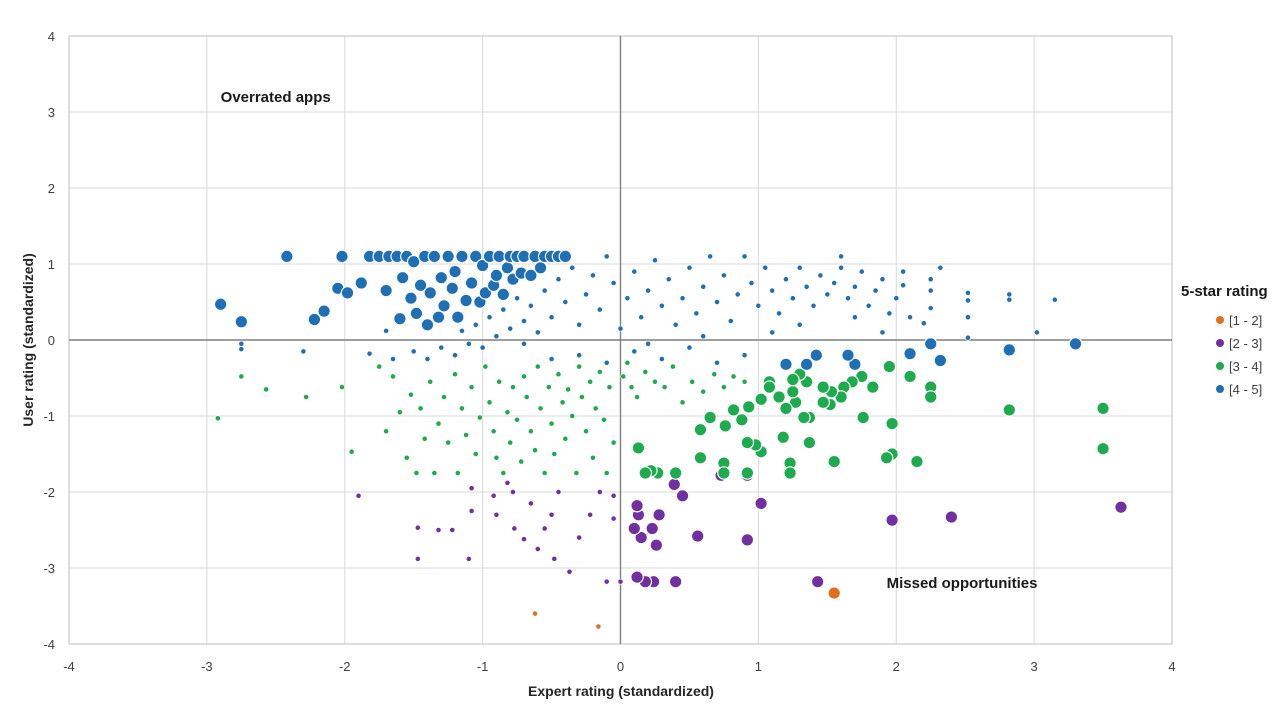  Describe the element at coordinates (1034, 666) in the screenshot. I see `x-tick-label: 3` at that location.